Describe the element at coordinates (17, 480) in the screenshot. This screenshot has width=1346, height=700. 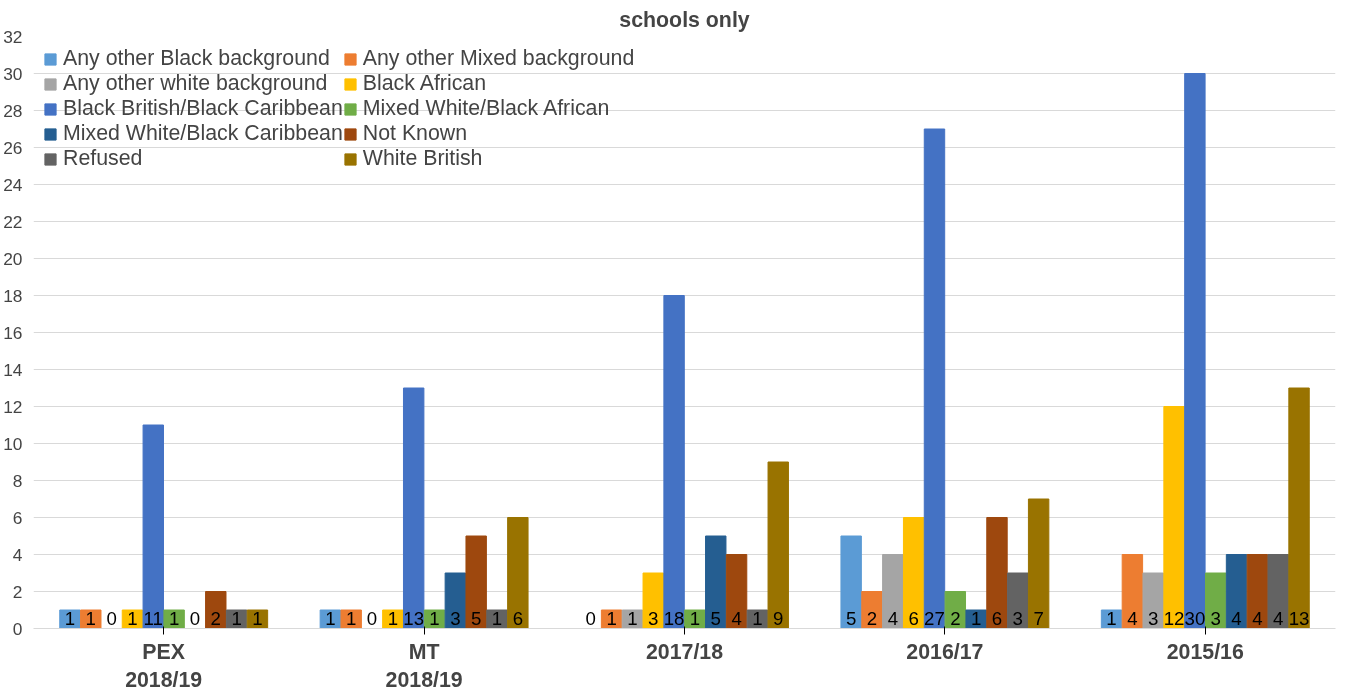
I see `y-tick-label: 8` at that location.